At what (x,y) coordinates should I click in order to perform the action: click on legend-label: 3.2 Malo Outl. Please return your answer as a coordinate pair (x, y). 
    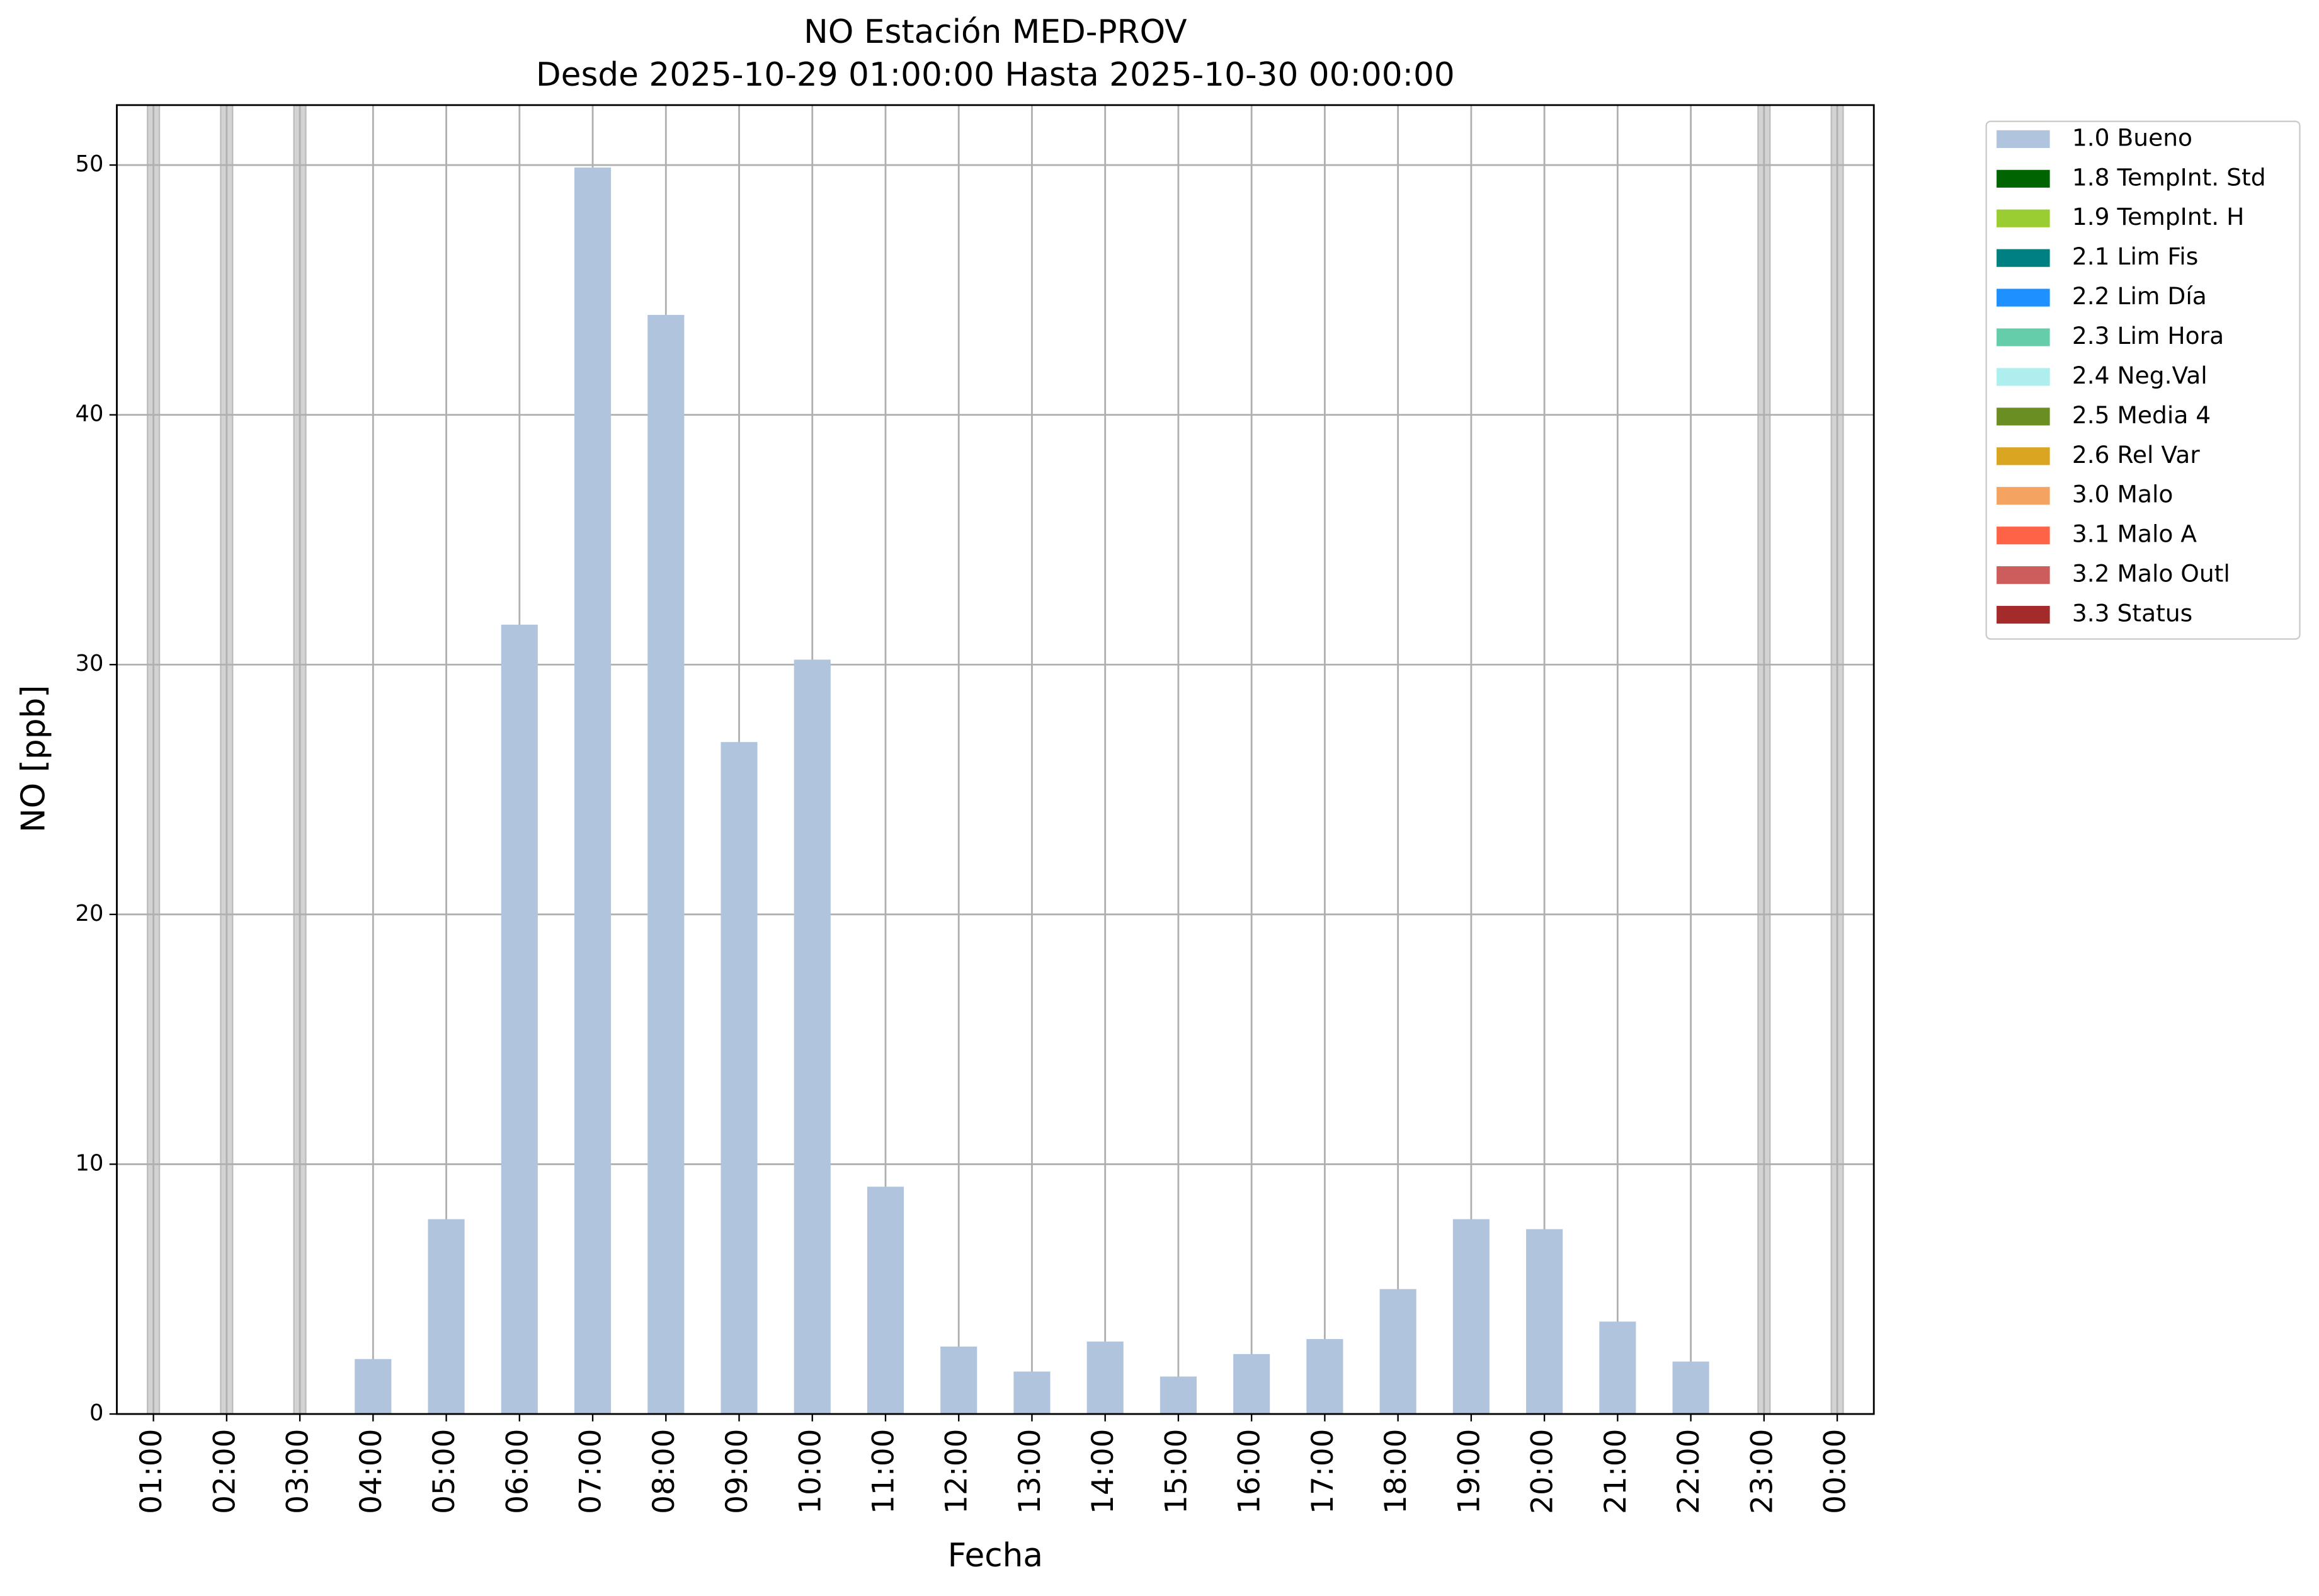
    Looking at the image, I should click on (2151, 574).